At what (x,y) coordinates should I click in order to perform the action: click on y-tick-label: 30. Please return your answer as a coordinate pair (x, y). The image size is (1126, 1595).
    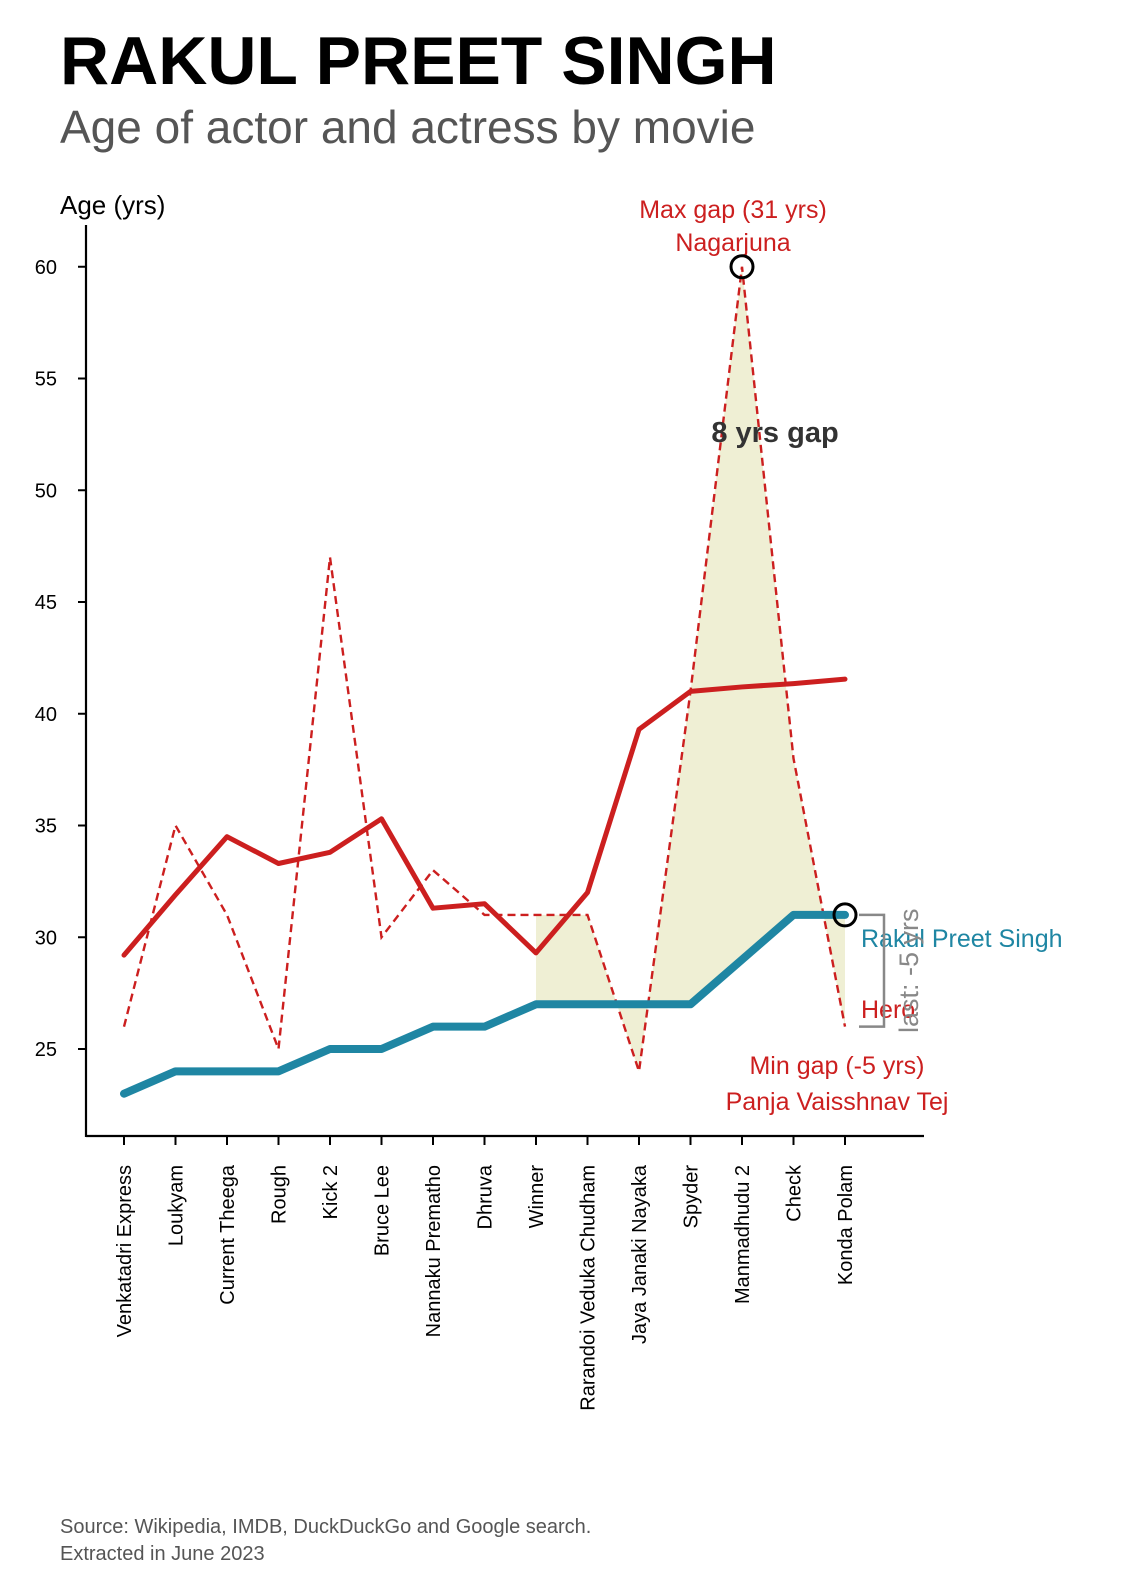
    Looking at the image, I should click on (46, 938).